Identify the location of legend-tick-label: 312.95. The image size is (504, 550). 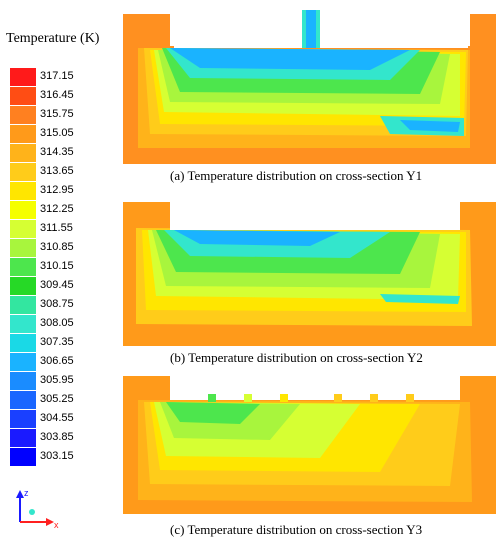
(57, 190).